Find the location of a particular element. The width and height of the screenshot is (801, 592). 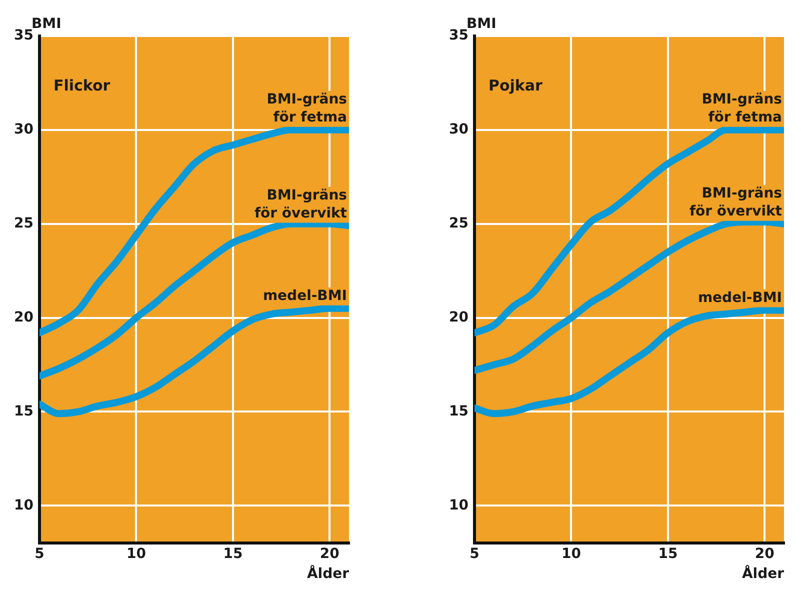

text: Flickor is located at coordinates (82, 85).